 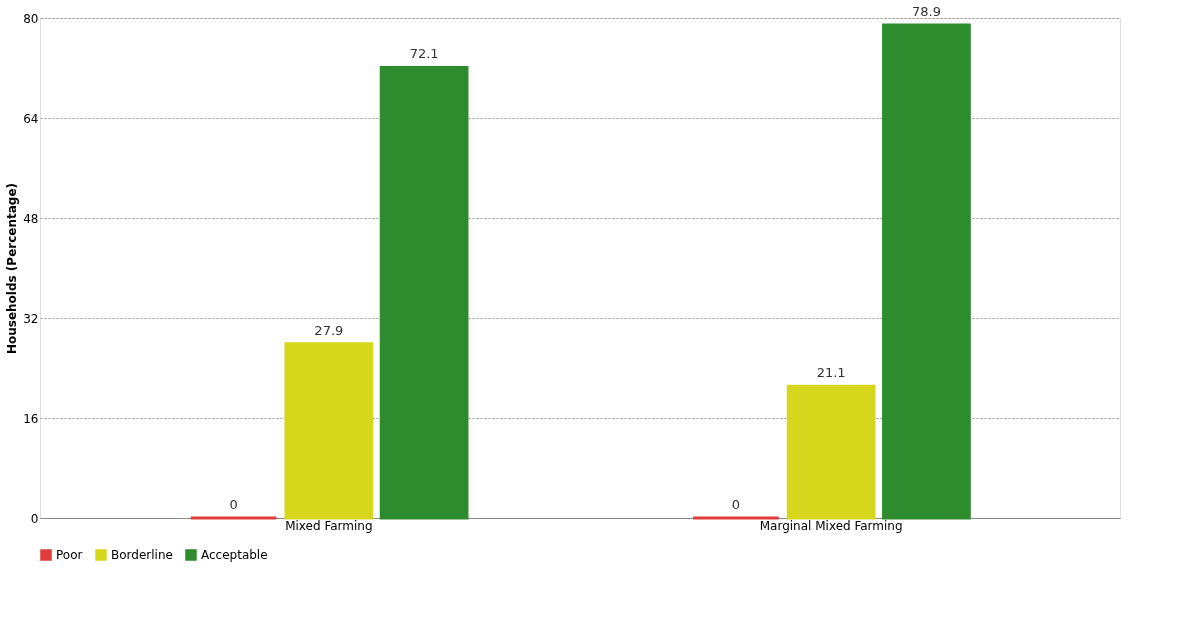 What do you see at coordinates (926, 11) in the screenshot?
I see `data-label: 78.9` at bounding box center [926, 11].